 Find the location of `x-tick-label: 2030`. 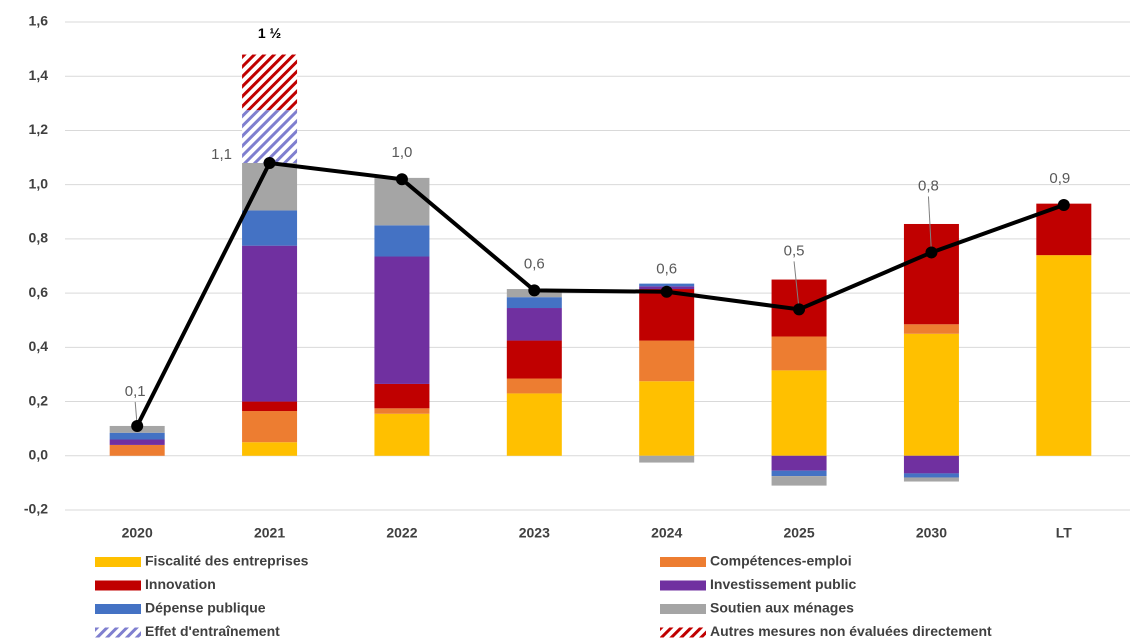

x-tick-label: 2030 is located at coordinates (931, 533).